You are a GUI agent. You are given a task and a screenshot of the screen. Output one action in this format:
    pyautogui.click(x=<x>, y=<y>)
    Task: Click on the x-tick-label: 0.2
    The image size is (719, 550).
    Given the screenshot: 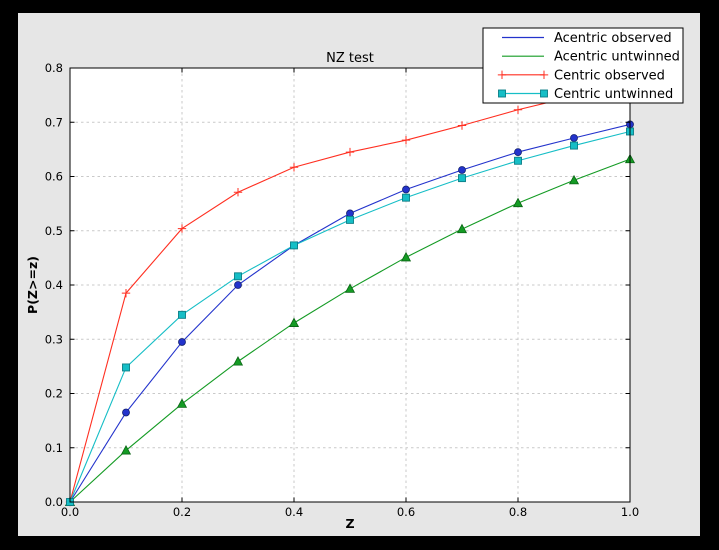 What is the action you would take?
    pyautogui.click(x=182, y=512)
    